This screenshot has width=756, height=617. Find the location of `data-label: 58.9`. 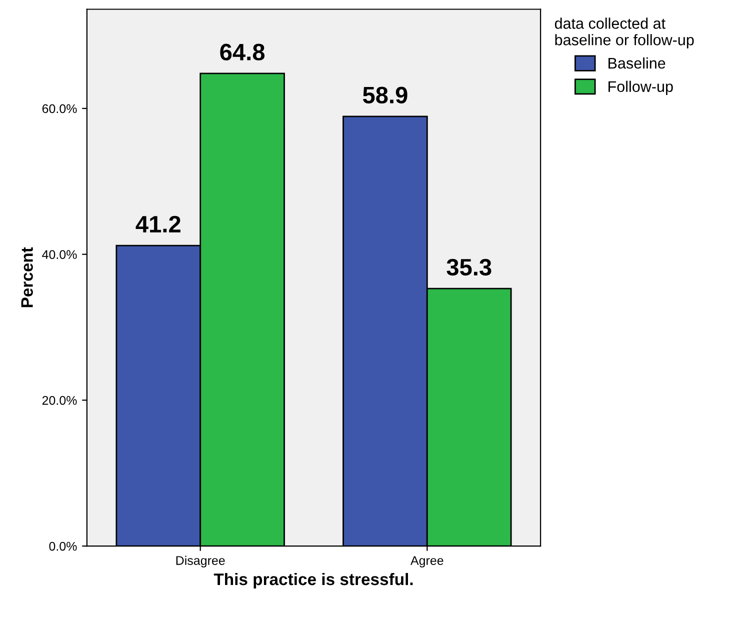

data-label: 58.9 is located at coordinates (385, 95).